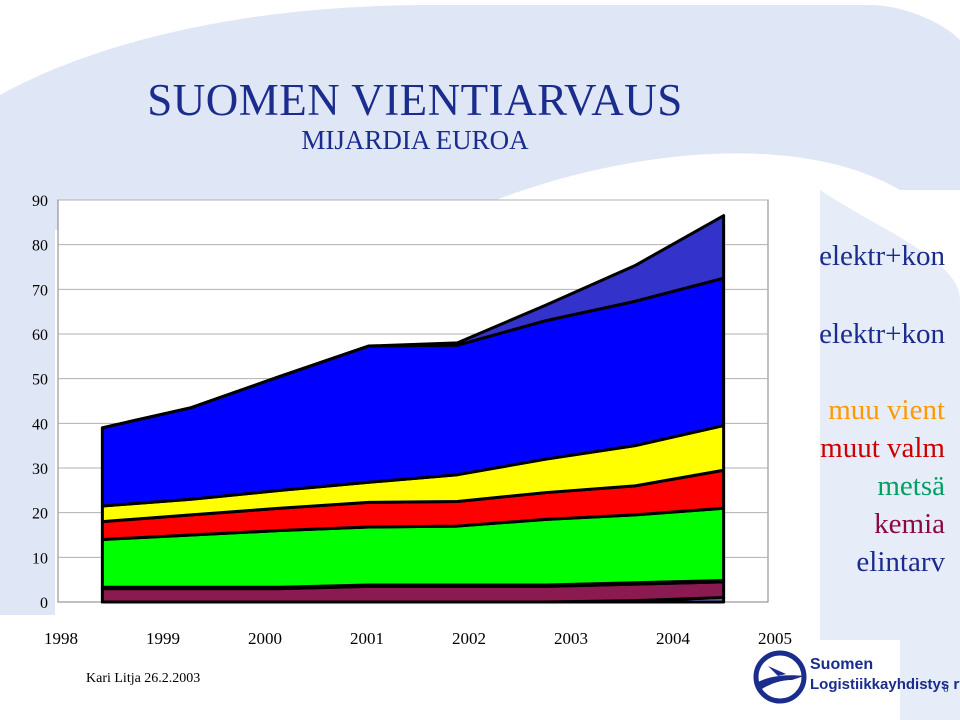 This screenshot has width=960, height=720. Describe the element at coordinates (163, 638) in the screenshot. I see `x-tick-label: 1999` at that location.